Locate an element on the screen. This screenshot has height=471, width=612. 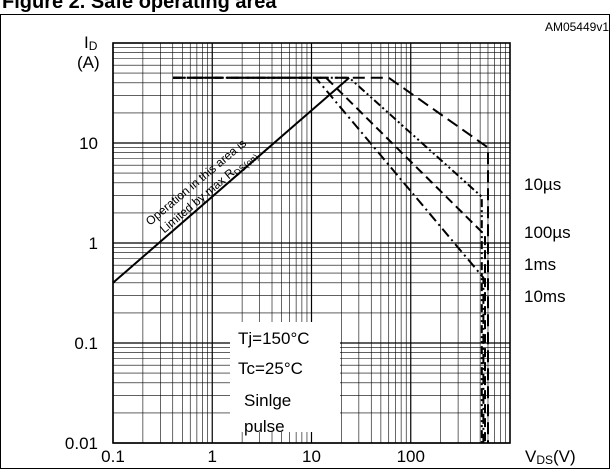
x-axis-label-main: V is located at coordinates (531, 456).